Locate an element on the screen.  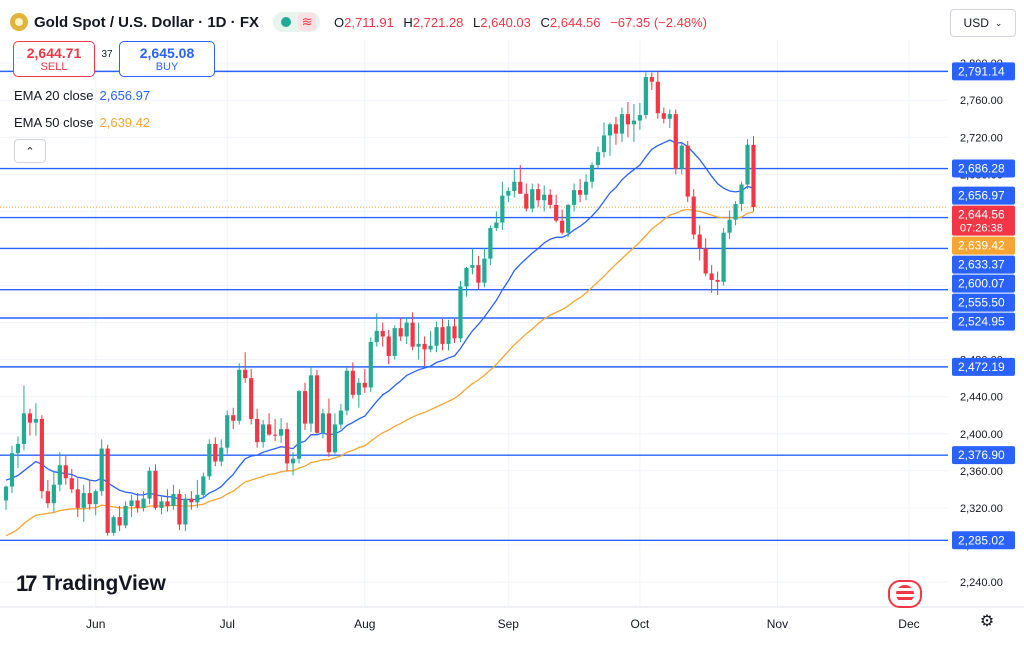
indicator-ema20: EMA 20 close 2,656.97 is located at coordinates (82, 95).